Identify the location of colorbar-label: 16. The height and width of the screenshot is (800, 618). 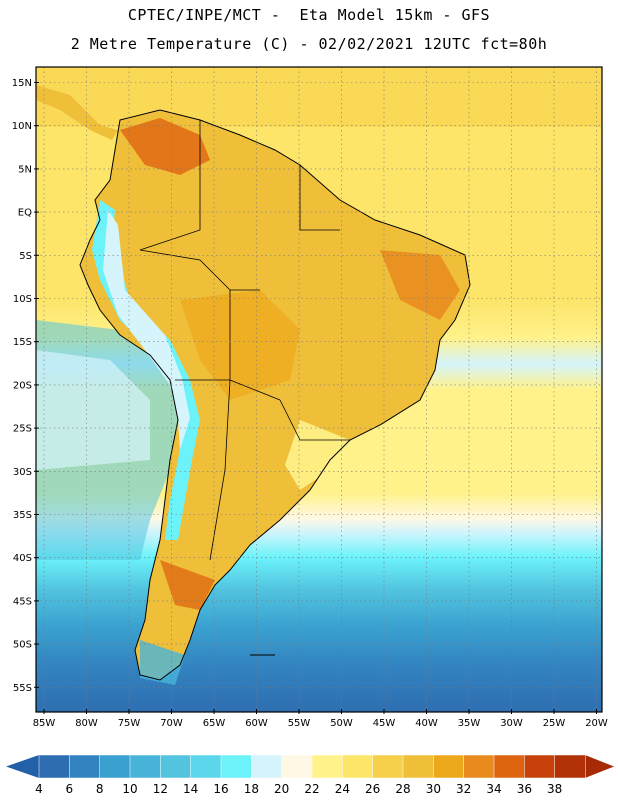
(220, 789).